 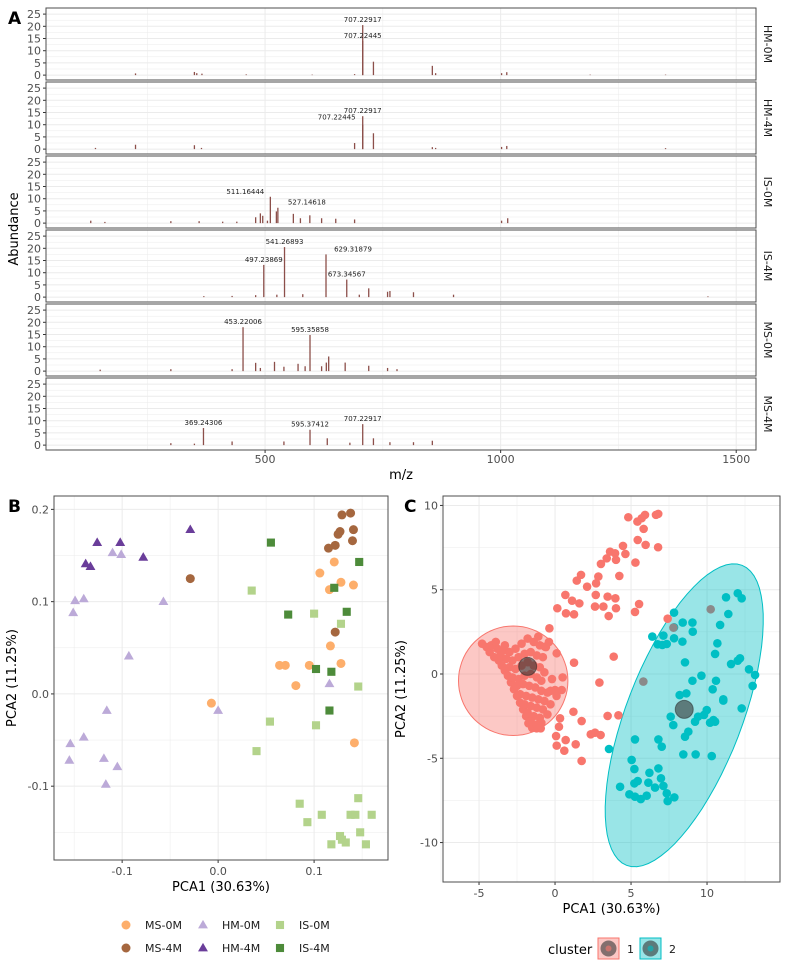 What do you see at coordinates (203, 924) in the screenshot?
I see `legend-key-HM-0M` at bounding box center [203, 924].